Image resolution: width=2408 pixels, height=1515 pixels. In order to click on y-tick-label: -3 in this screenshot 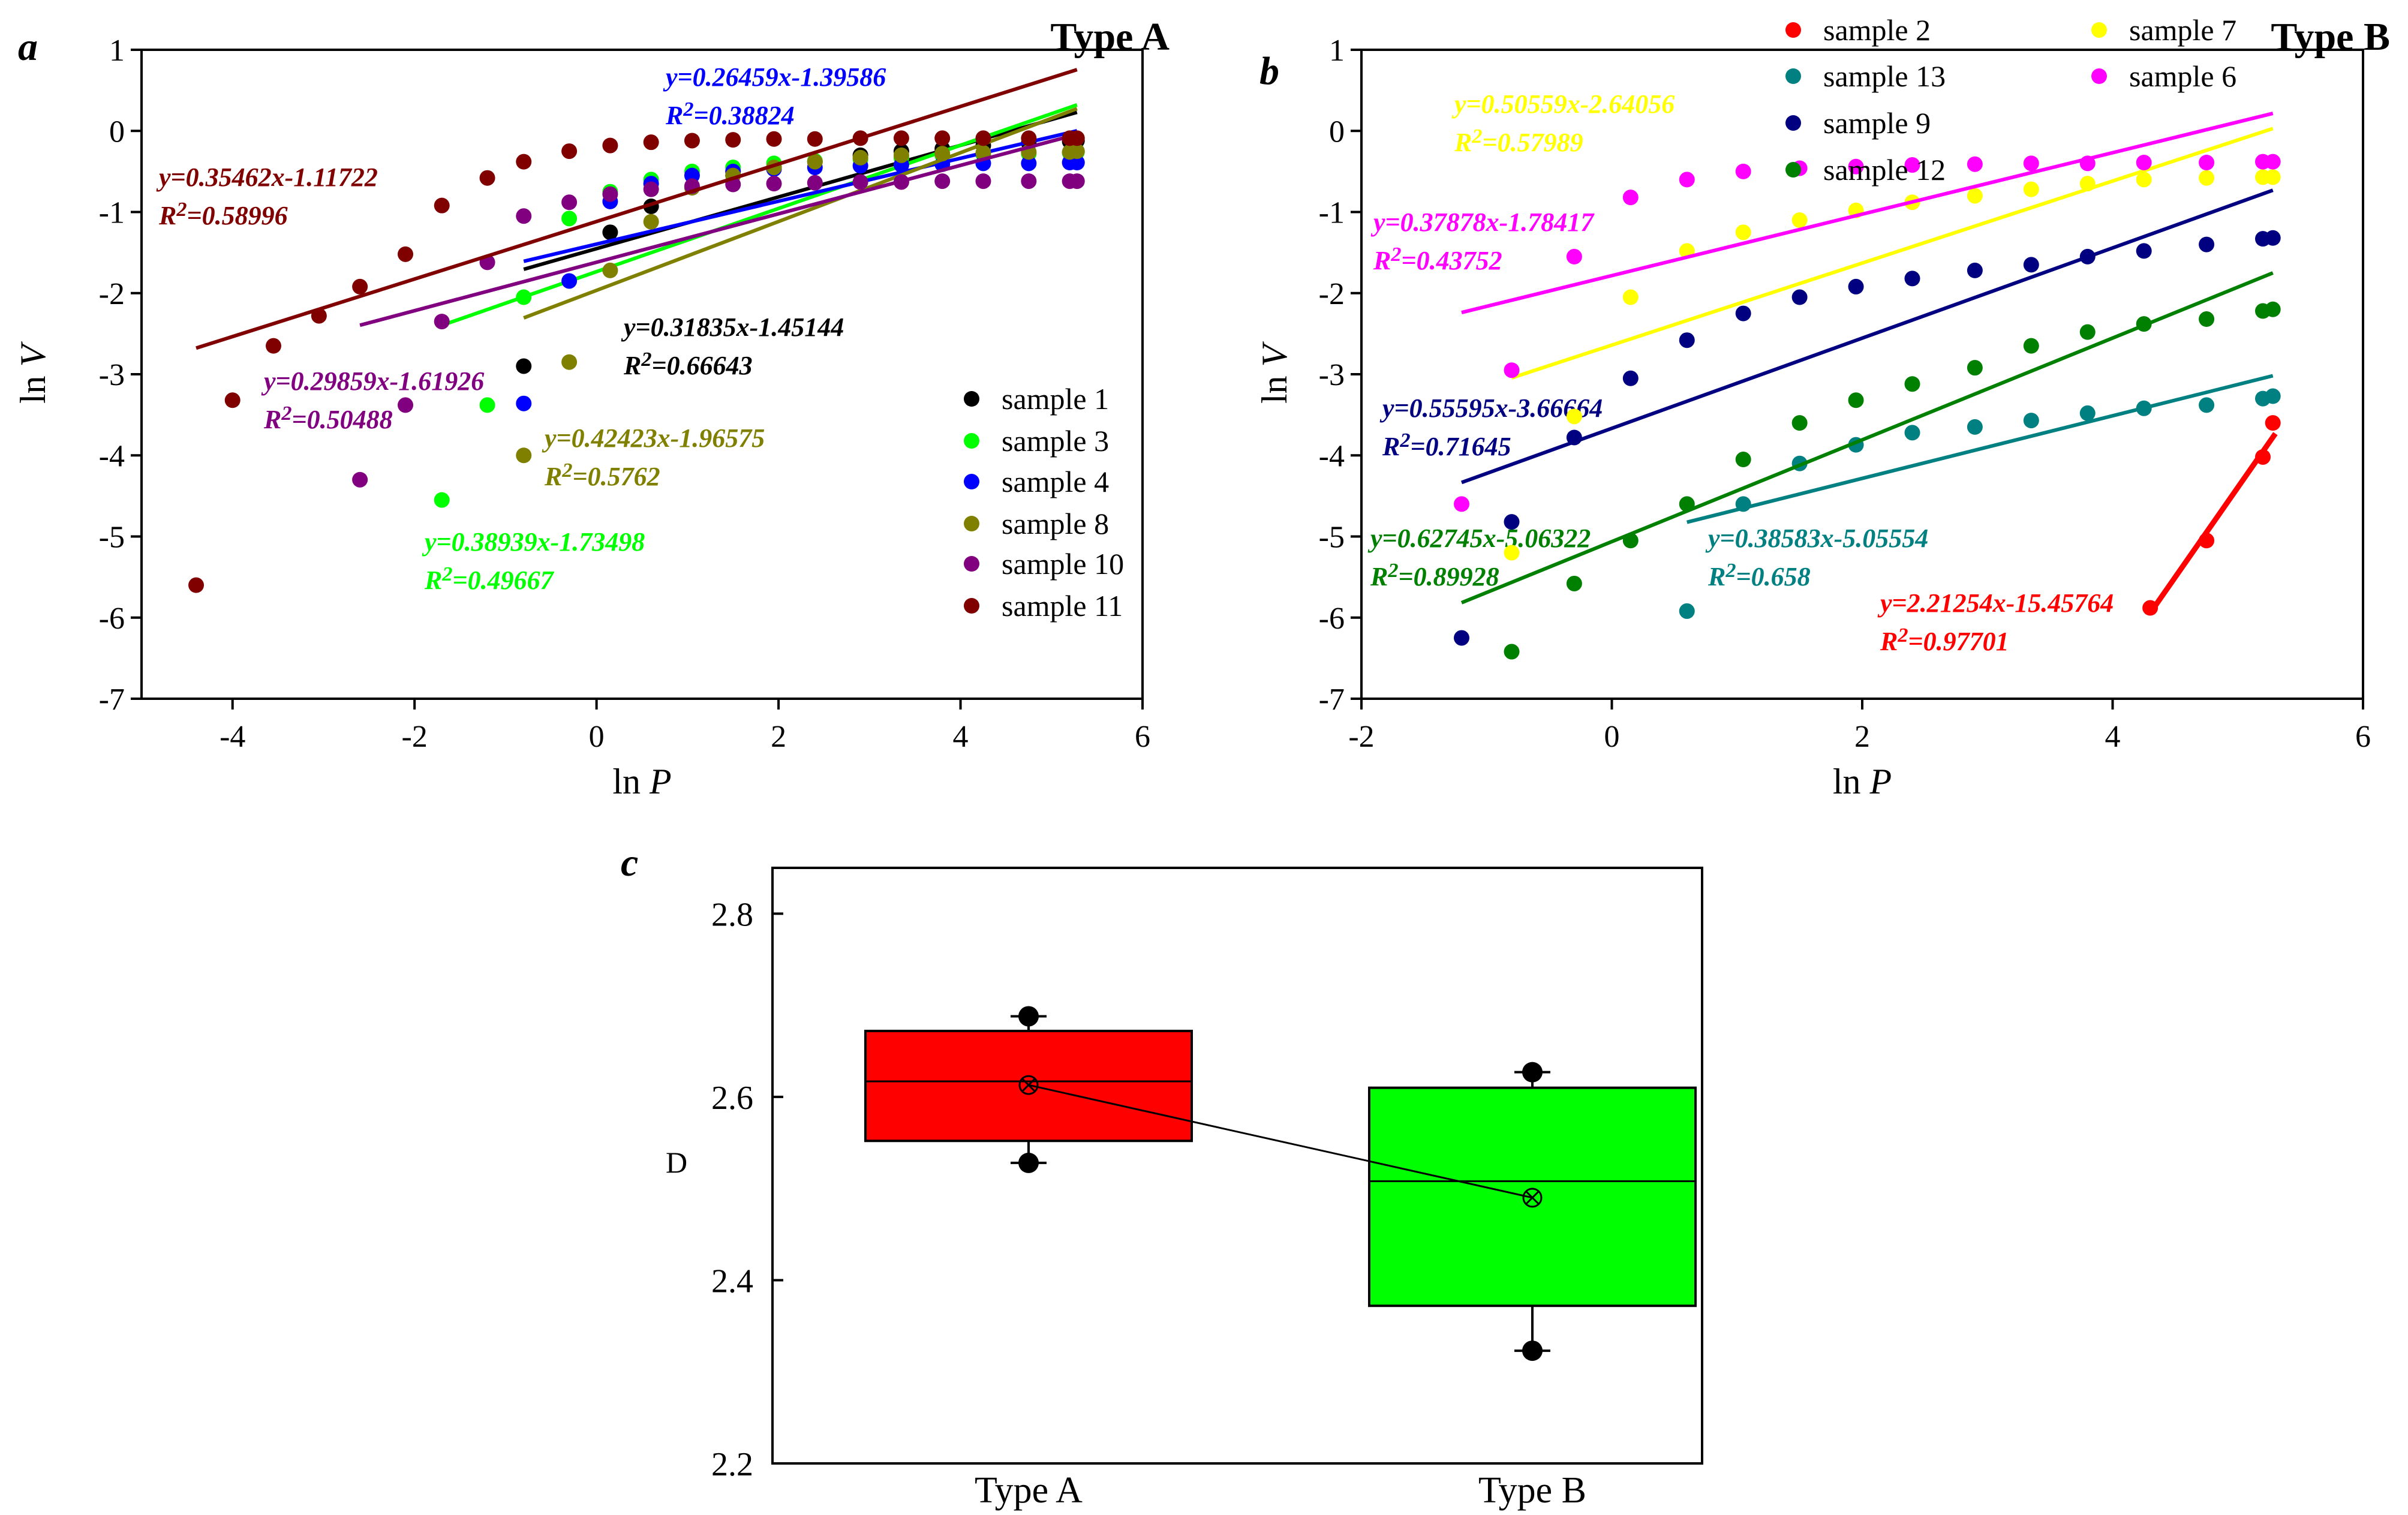, I will do `click(112, 375)`.